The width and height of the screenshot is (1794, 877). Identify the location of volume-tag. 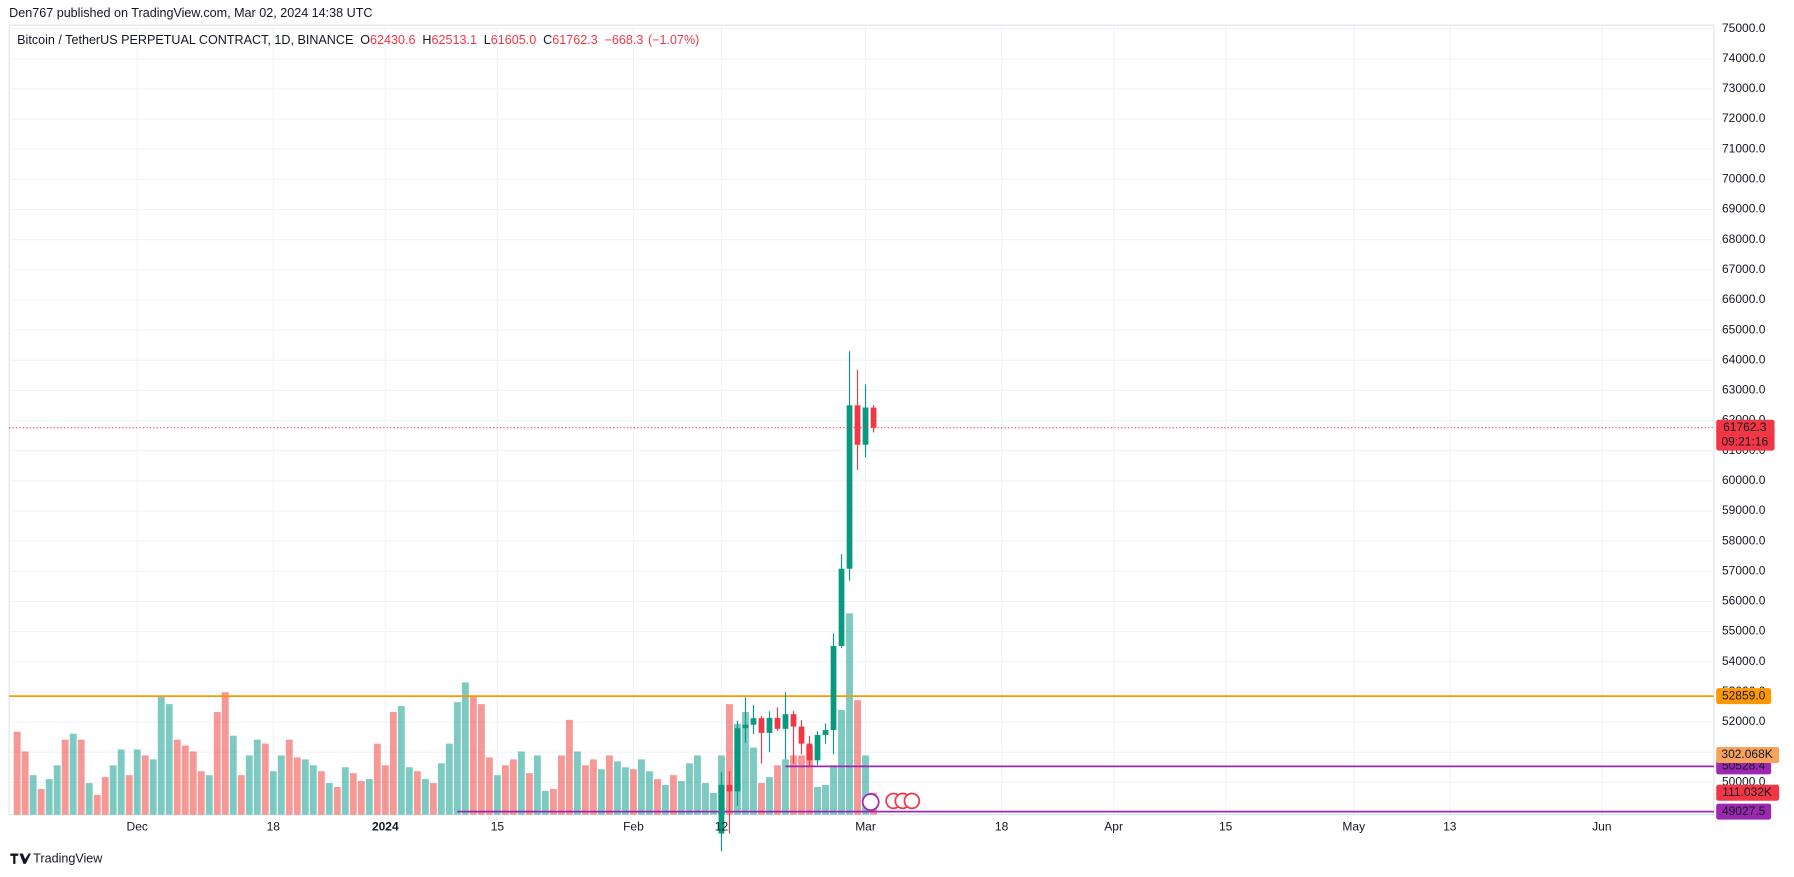
(1748, 792).